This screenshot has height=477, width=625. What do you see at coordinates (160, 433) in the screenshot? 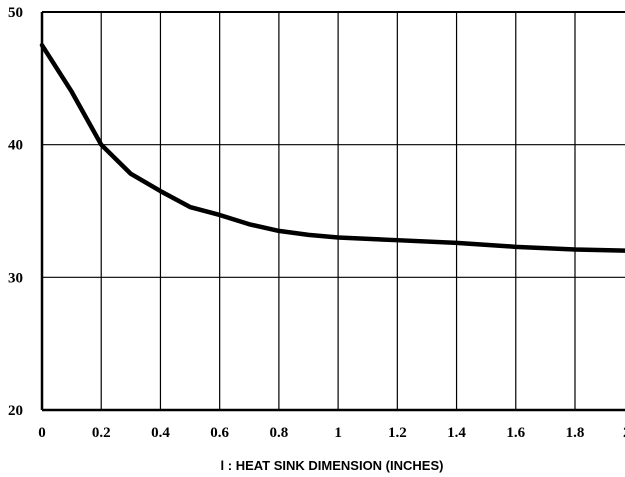
I see `x-tick-label: 0.4` at bounding box center [160, 433].